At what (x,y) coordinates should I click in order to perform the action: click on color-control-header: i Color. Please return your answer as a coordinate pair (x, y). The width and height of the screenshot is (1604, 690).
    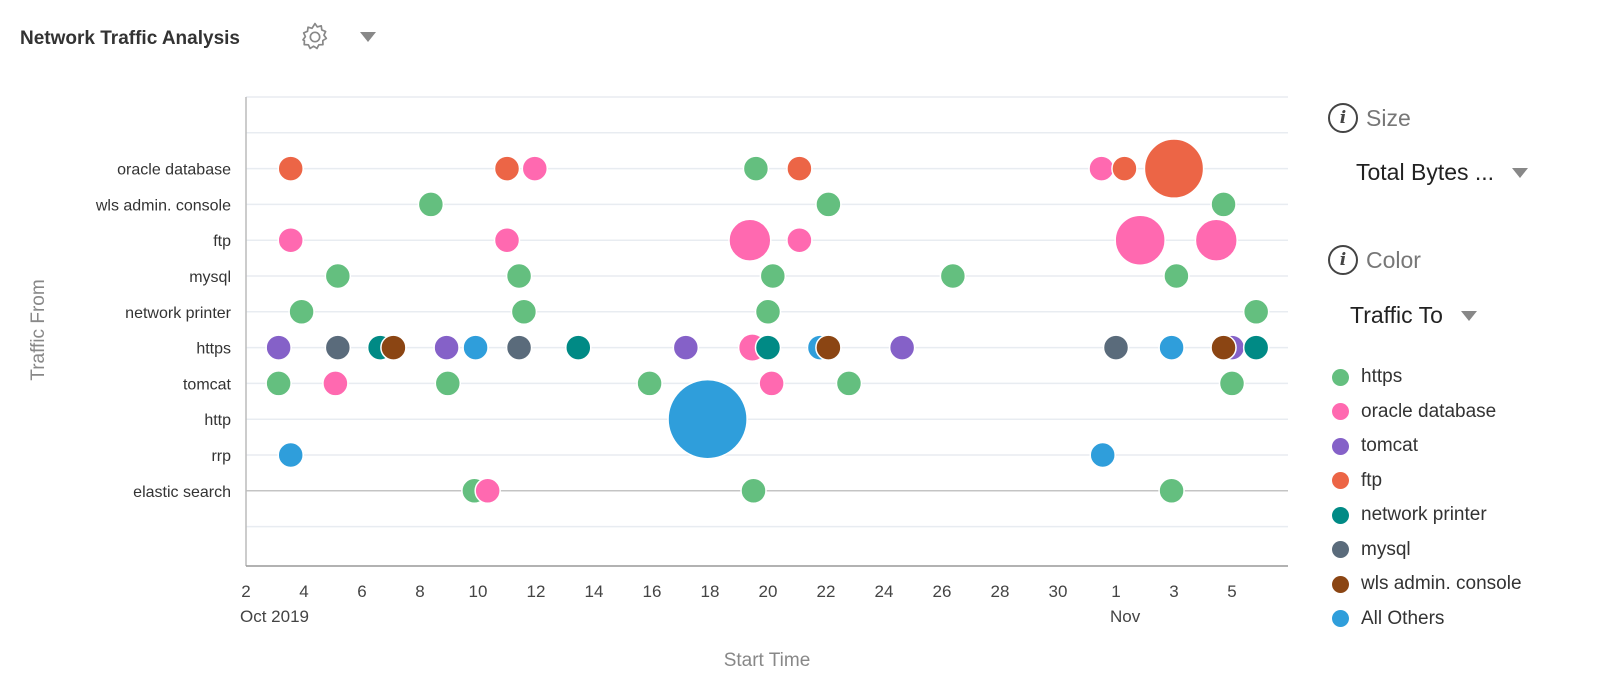
    Looking at the image, I should click on (1374, 260).